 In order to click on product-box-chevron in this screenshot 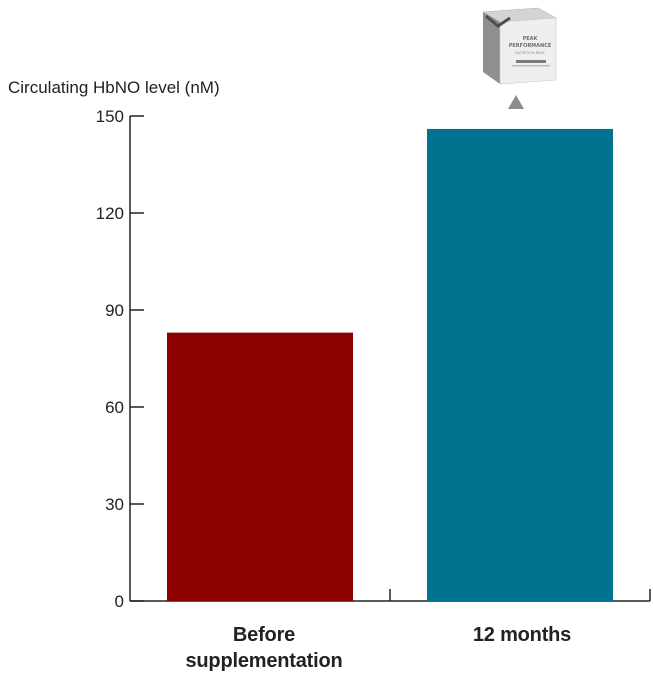, I will do `click(498, 21)`.